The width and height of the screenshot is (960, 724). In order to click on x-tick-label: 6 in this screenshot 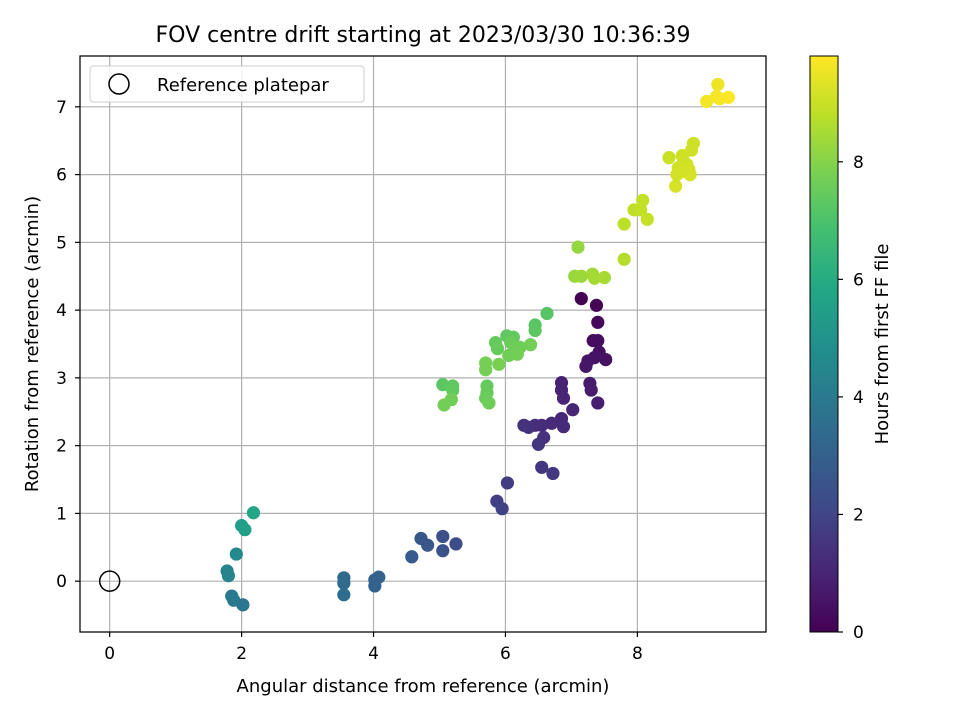, I will do `click(505, 654)`.